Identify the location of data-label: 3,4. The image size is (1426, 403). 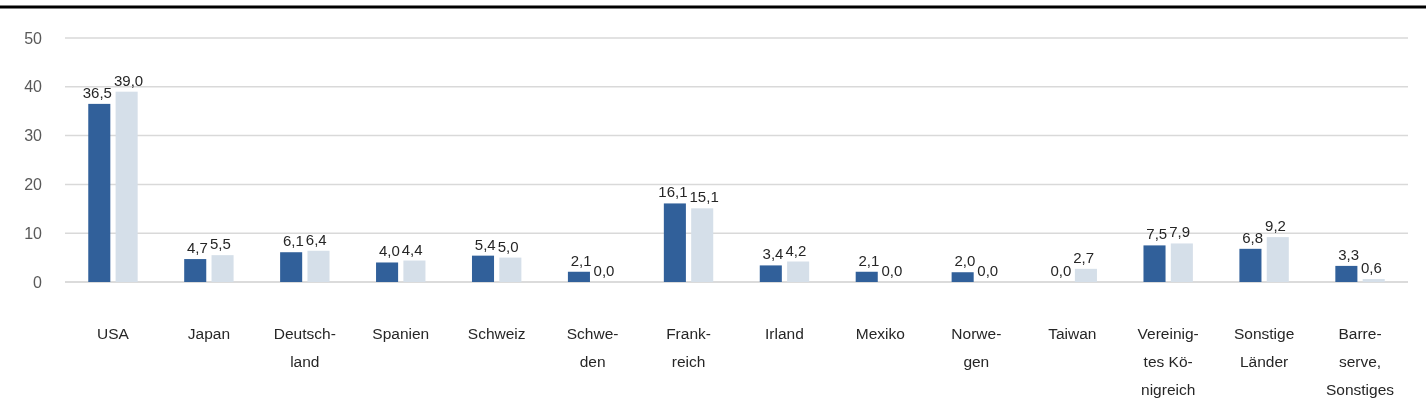
(773, 254).